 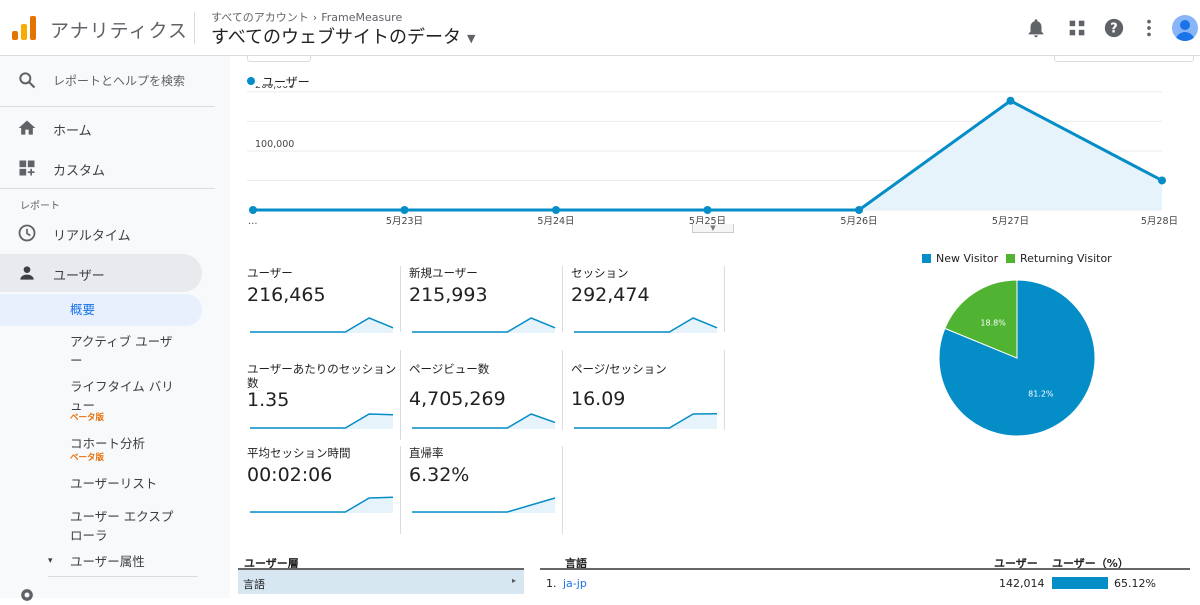 I want to click on chart-legend-label: ユーザー, so click(x=286, y=82).